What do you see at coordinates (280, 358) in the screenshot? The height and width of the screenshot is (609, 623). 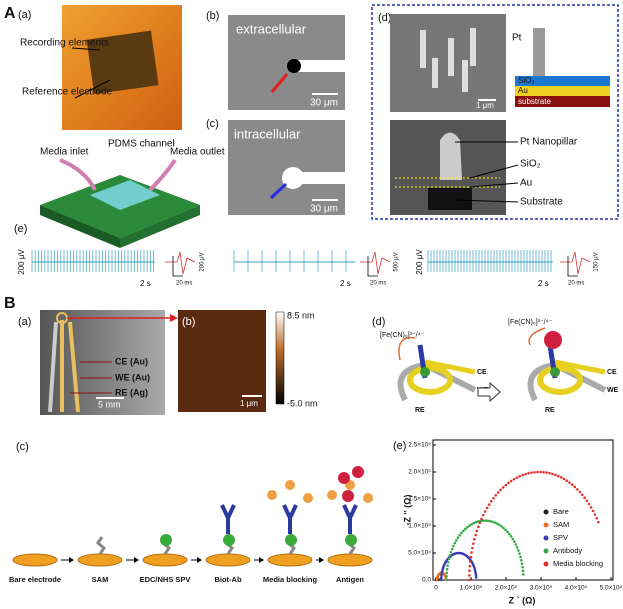 I see `colorbar` at bounding box center [280, 358].